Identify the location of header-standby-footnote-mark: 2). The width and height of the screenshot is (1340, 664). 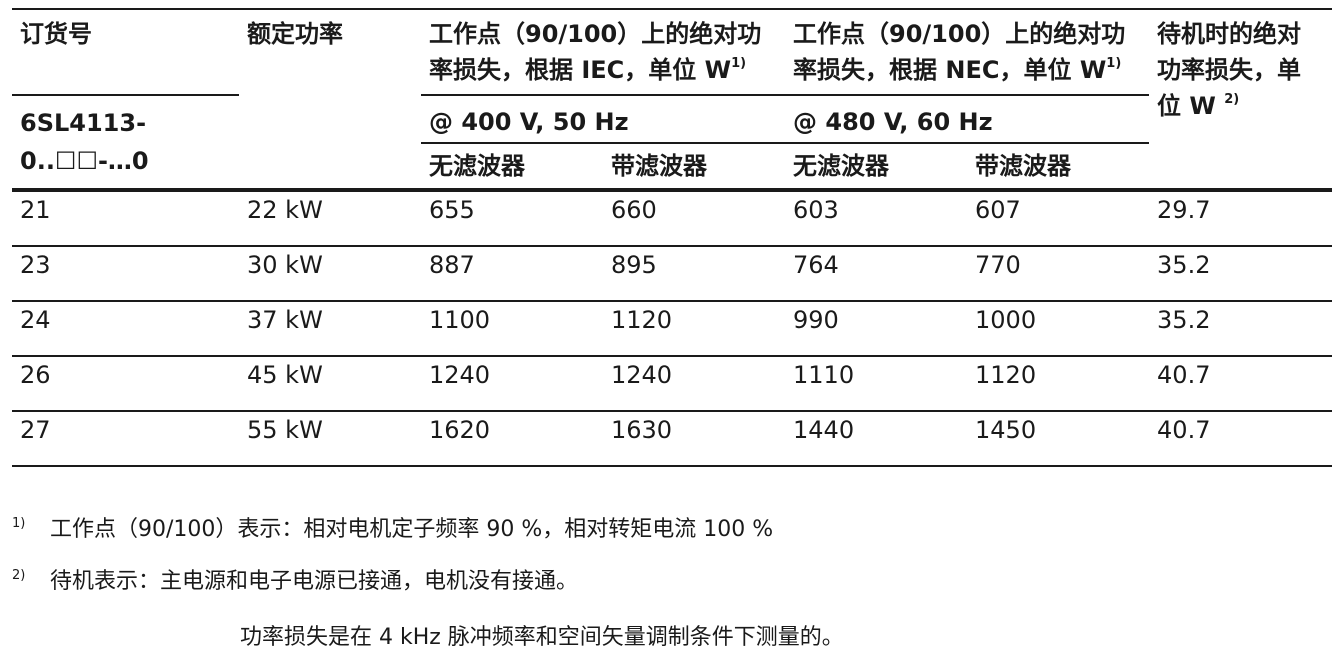
(1232, 99).